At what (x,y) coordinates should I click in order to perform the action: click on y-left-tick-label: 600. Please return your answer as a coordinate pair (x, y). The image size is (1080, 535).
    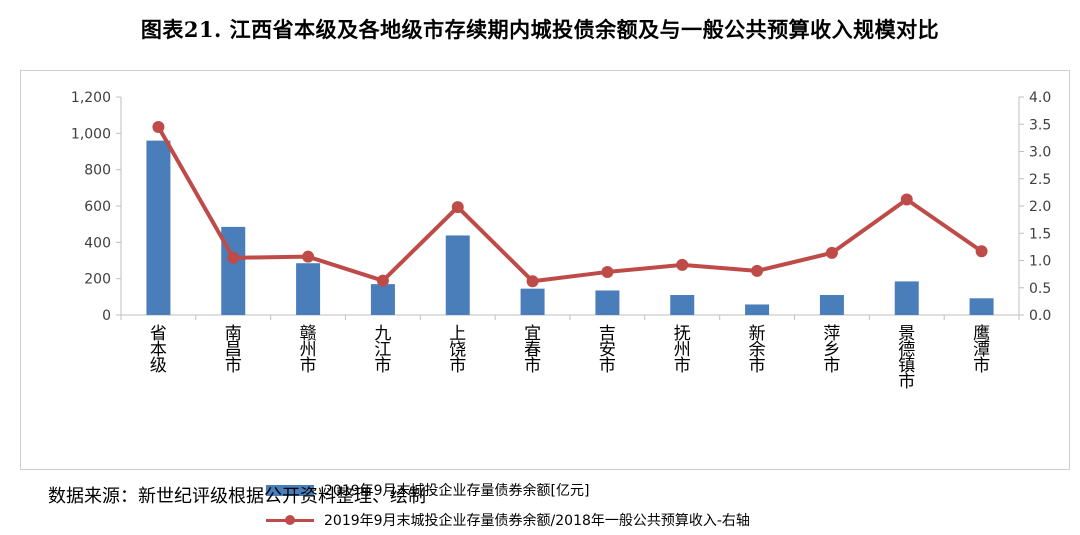
    Looking at the image, I should click on (97, 207).